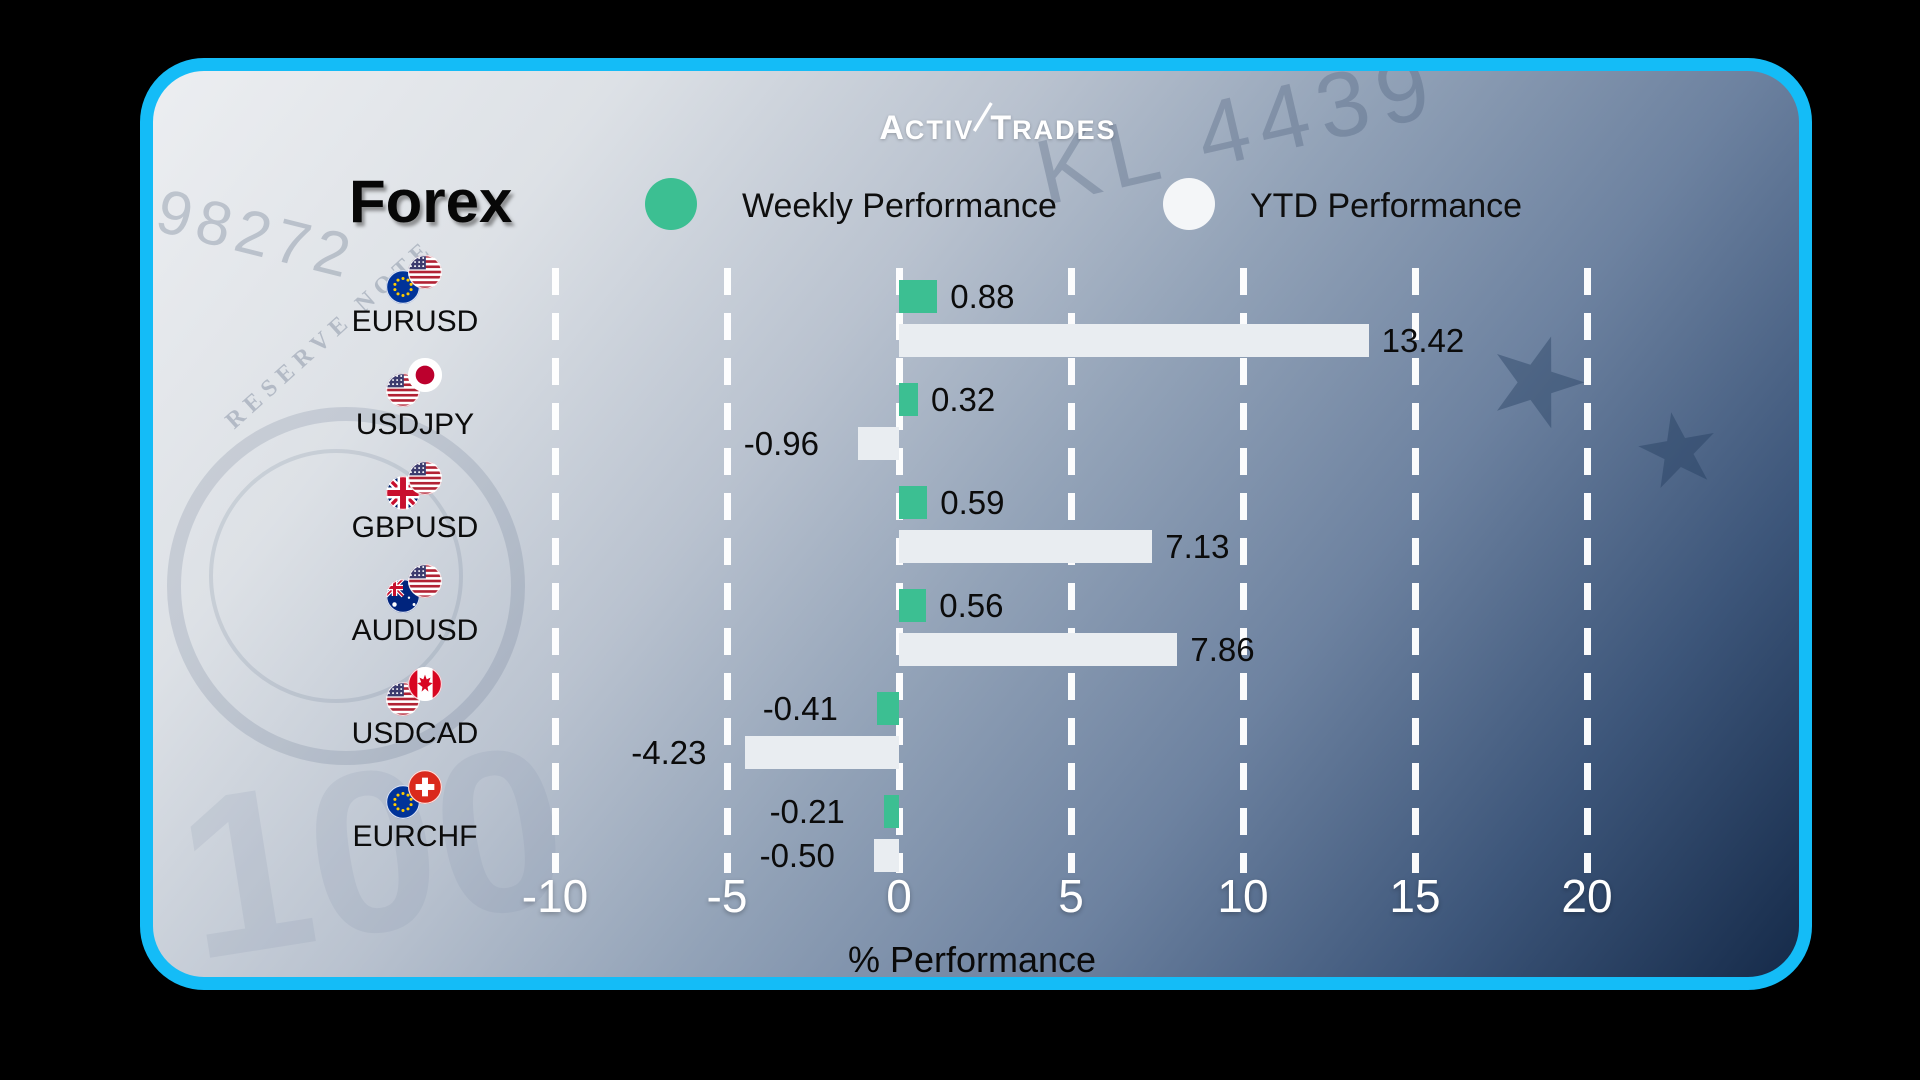 This screenshot has height=1080, width=1920. I want to click on flag-pair-eurchf, so click(415, 795).